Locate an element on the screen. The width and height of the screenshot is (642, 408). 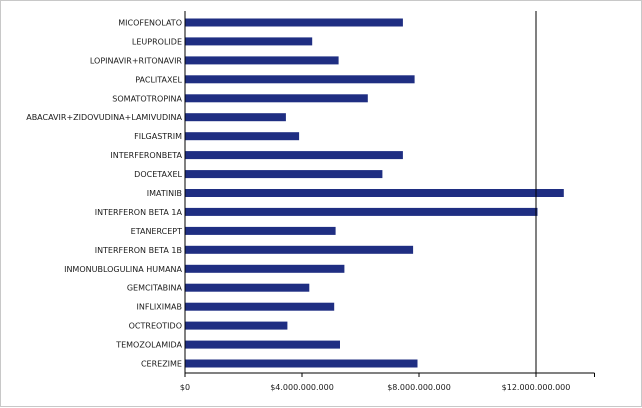
category-label: GEMCITABINA is located at coordinates (155, 288).